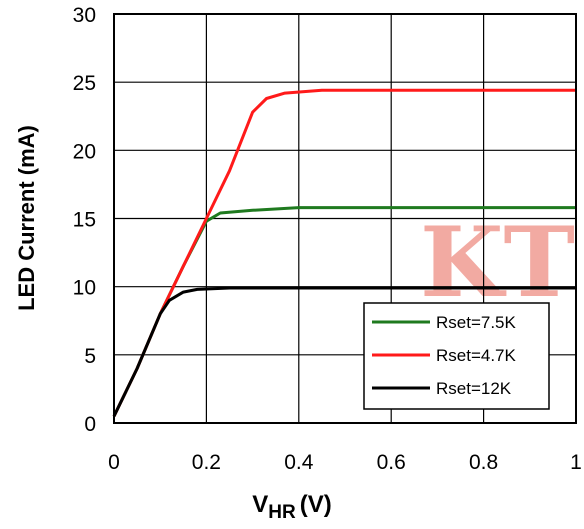 This screenshot has height=529, width=584. I want to click on y-axis-label: LED Current (mA), so click(26, 218).